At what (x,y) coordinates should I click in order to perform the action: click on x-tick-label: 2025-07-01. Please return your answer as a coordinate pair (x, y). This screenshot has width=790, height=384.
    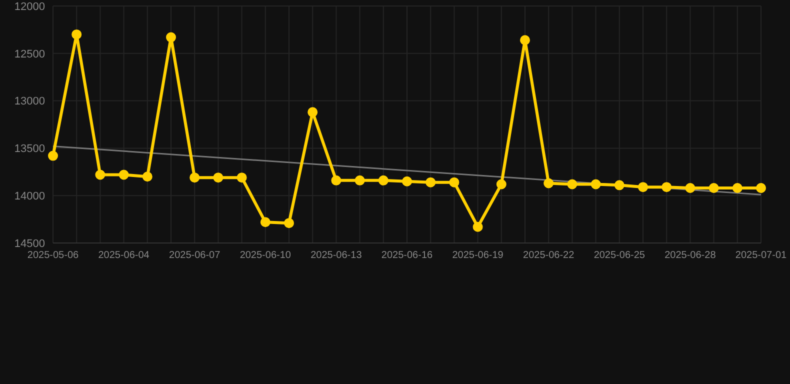
    Looking at the image, I should click on (761, 256).